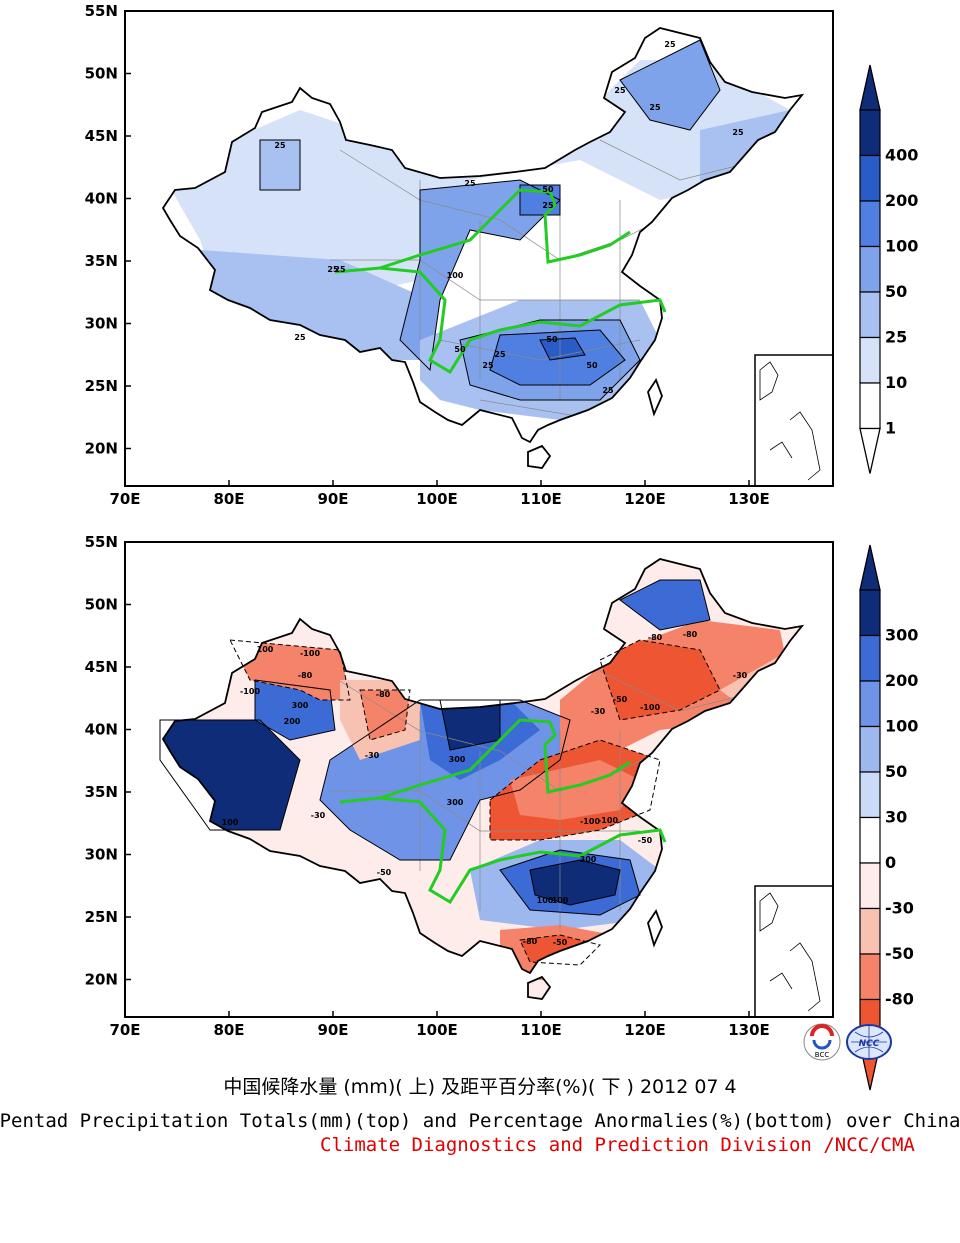 The height and width of the screenshot is (1243, 960). I want to click on colorbar-bottom-arrow, so click(870, 450).